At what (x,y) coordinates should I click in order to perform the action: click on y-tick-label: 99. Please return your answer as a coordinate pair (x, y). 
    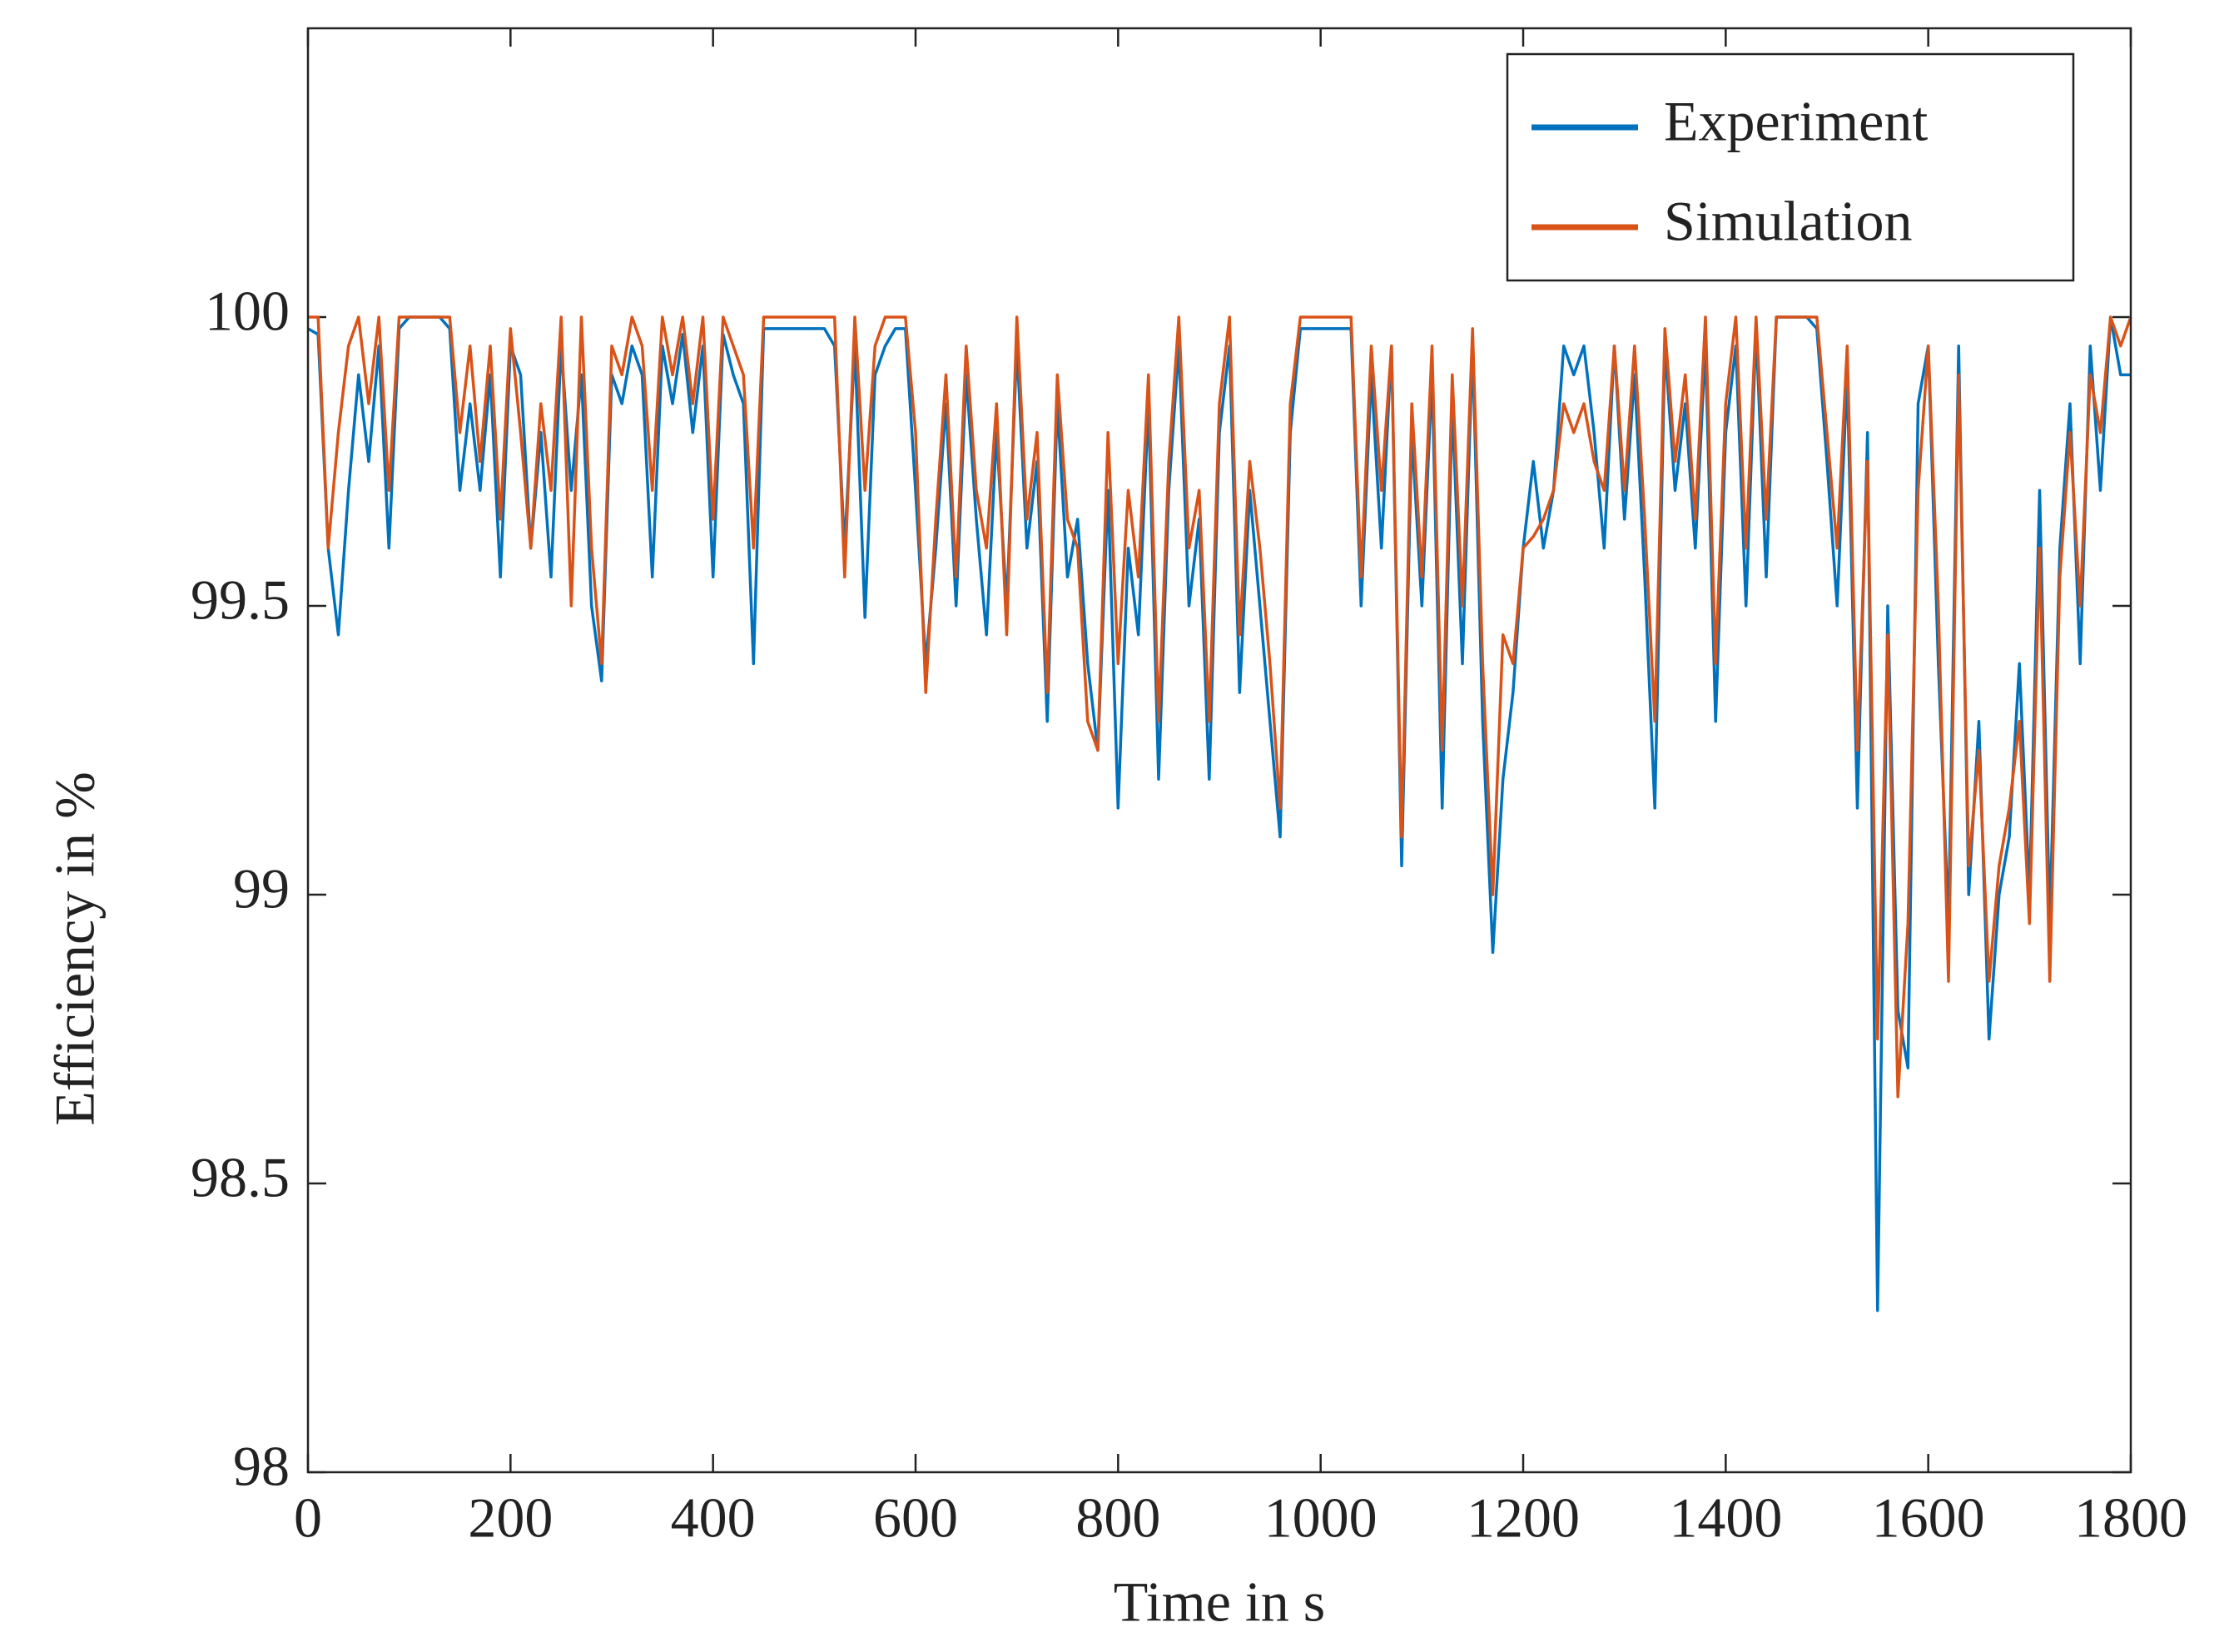
    Looking at the image, I should click on (262, 888).